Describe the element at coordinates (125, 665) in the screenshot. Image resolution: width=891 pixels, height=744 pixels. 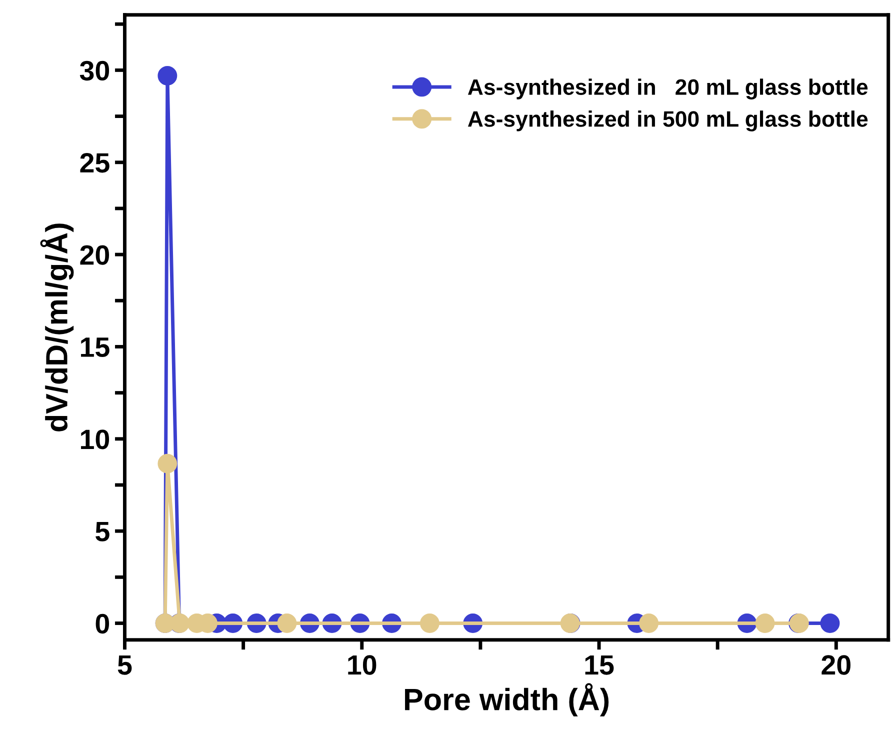
I see `x-tick-label: 5` at that location.